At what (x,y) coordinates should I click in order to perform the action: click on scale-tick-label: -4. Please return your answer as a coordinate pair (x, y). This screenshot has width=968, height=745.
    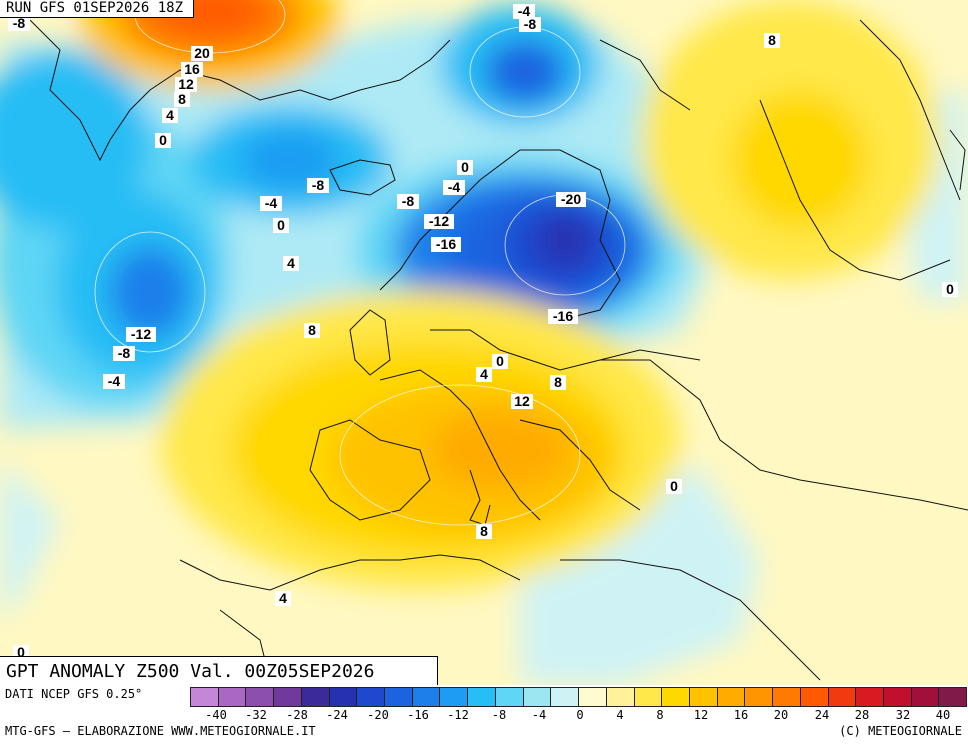
    Looking at the image, I should click on (539, 715).